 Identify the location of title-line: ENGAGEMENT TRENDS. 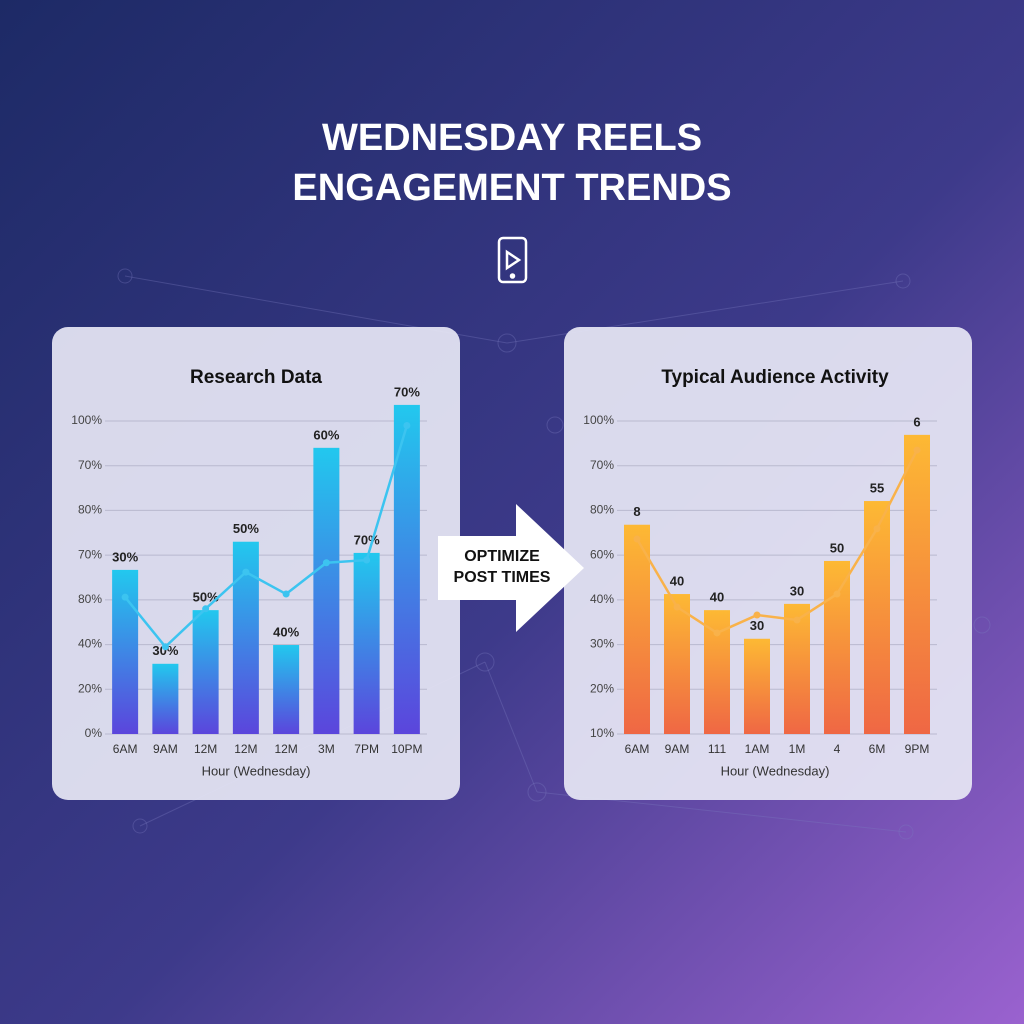
(511, 188).